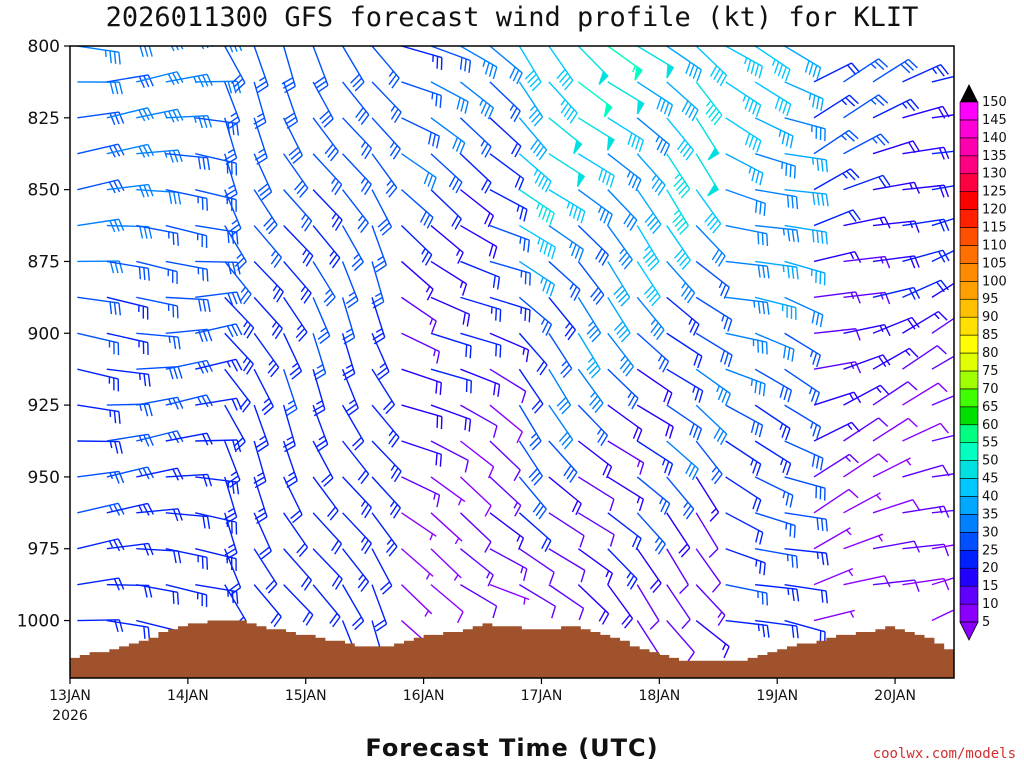  What do you see at coordinates (994, 120) in the screenshot?
I see `colorbar-label: 145` at bounding box center [994, 120].